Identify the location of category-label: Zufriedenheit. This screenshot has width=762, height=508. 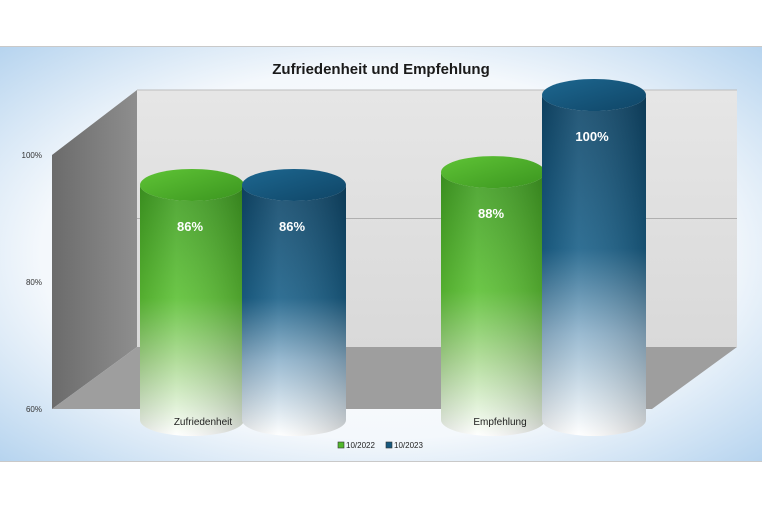
(203, 422).